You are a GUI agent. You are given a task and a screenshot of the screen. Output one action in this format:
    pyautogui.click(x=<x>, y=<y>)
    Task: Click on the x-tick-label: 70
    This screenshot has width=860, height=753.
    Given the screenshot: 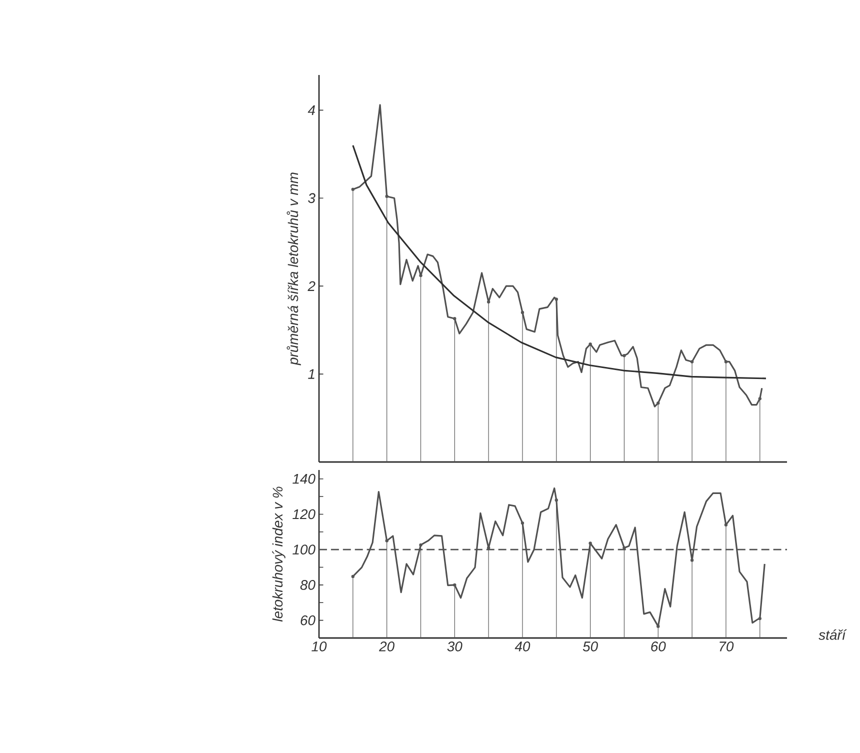 What is the action you would take?
    pyautogui.click(x=727, y=647)
    